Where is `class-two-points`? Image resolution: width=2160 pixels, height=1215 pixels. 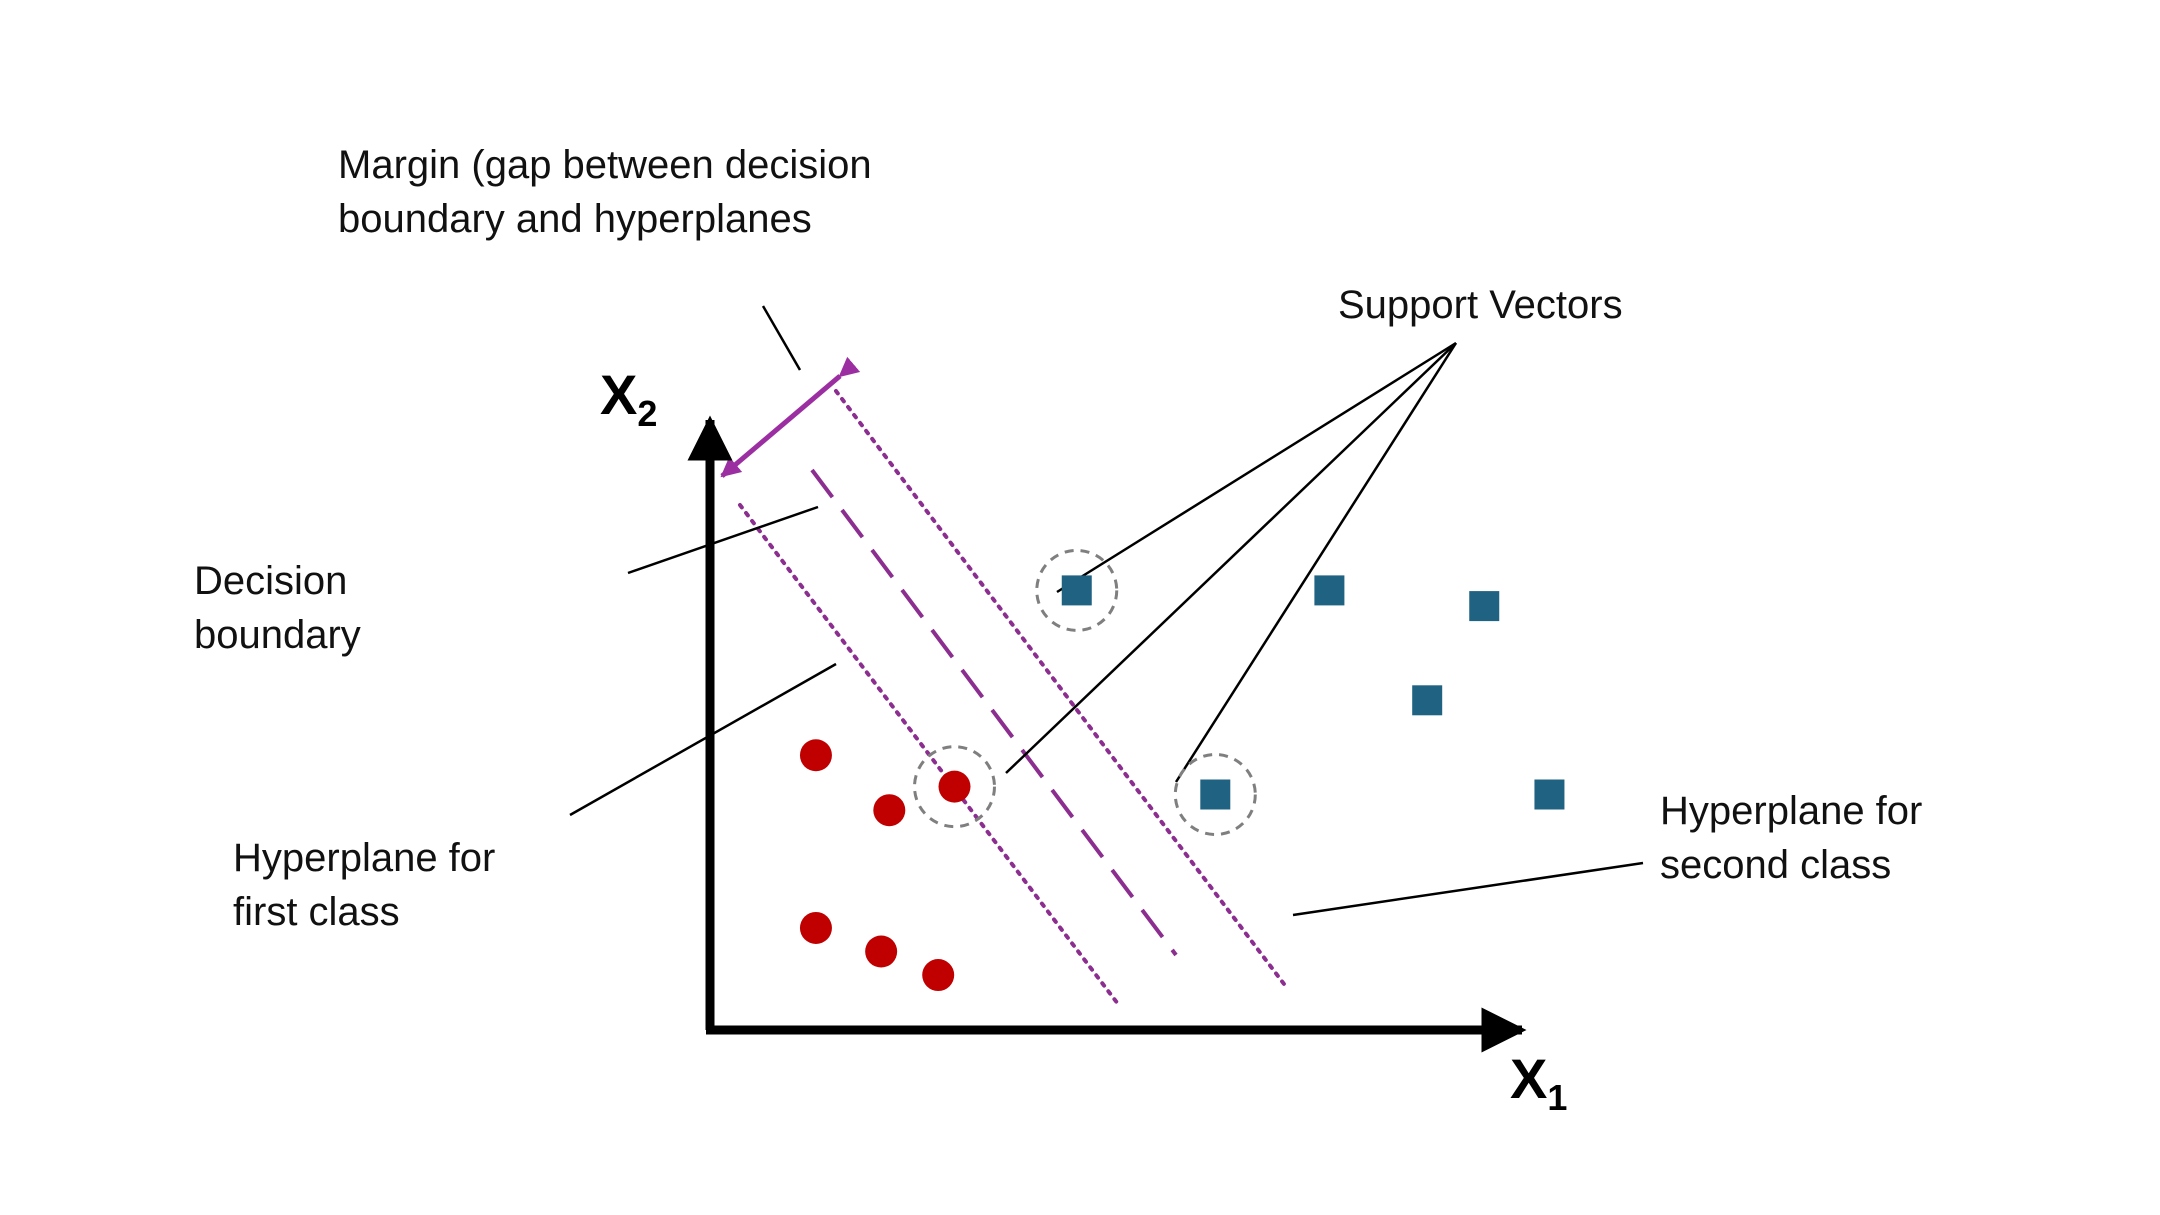 class-two-points is located at coordinates (1313, 692).